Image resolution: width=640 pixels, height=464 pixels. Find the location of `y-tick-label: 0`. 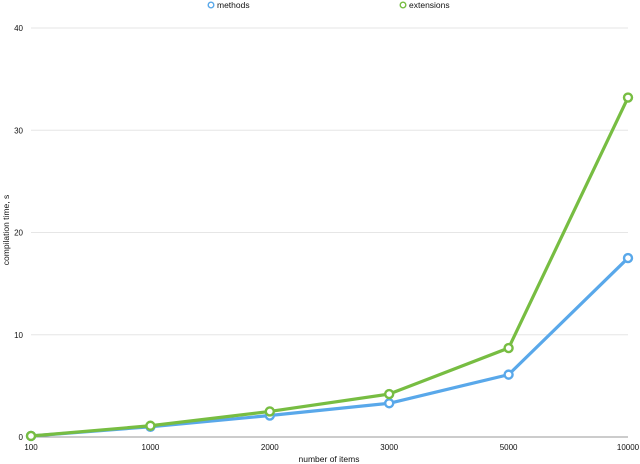

y-tick-label: 0 is located at coordinates (21, 437).